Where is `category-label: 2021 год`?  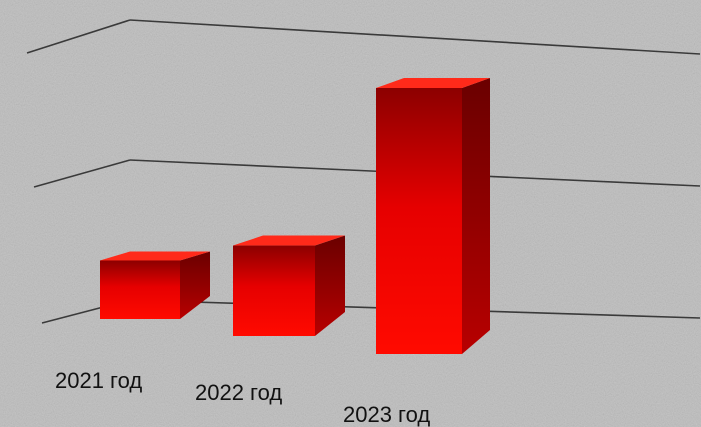 category-label: 2021 год is located at coordinates (98, 380).